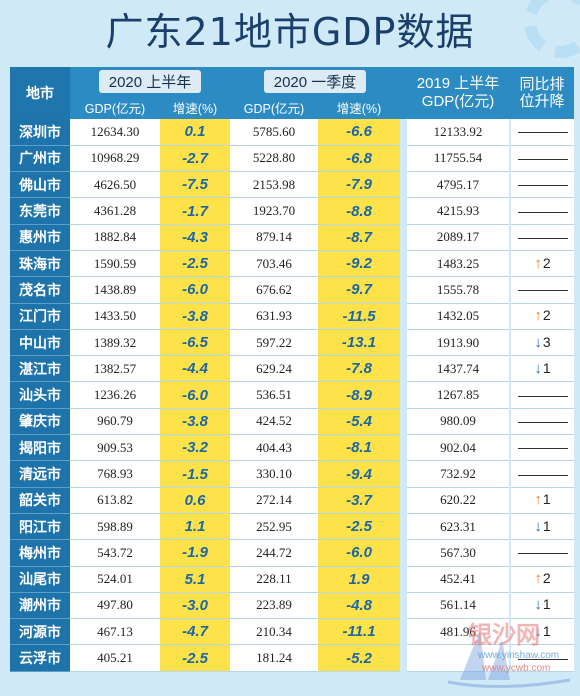  What do you see at coordinates (546, 499) in the screenshot?
I see `rank-change-value: 1` at bounding box center [546, 499].